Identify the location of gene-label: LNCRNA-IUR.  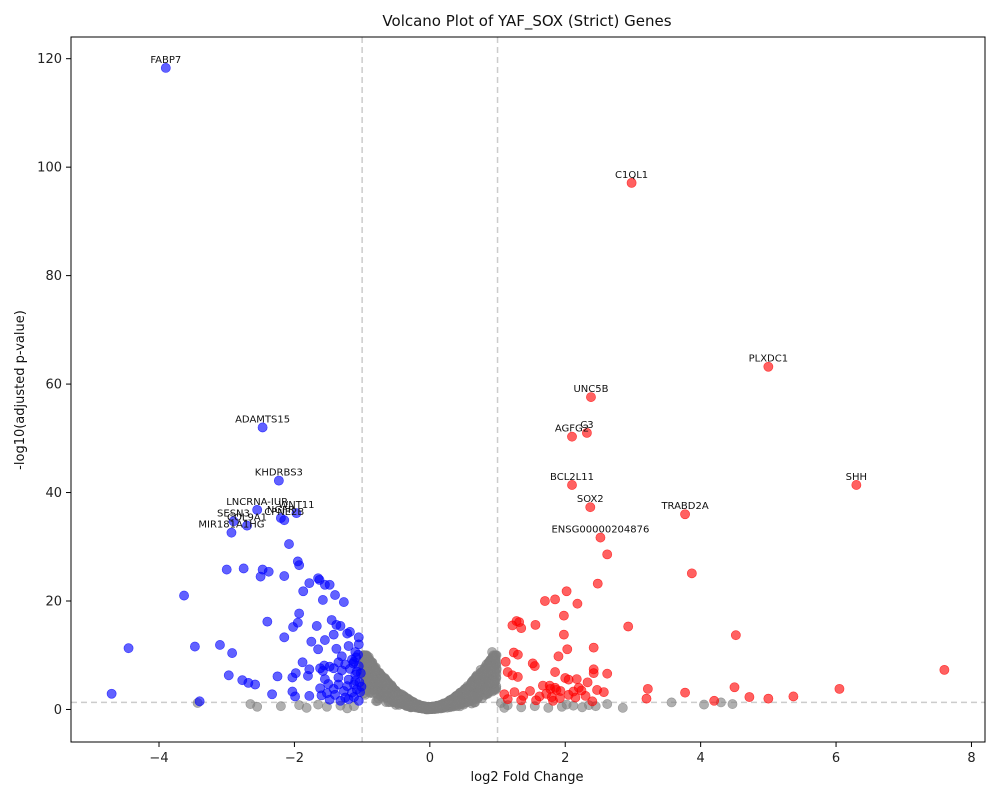
(257, 502).